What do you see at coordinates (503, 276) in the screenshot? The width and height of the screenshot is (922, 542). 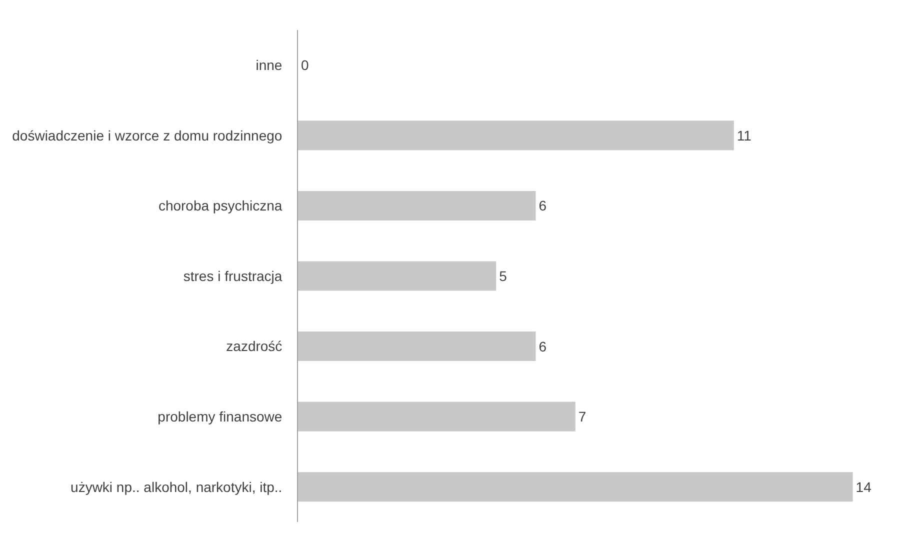 I see `data-label: 5` at bounding box center [503, 276].